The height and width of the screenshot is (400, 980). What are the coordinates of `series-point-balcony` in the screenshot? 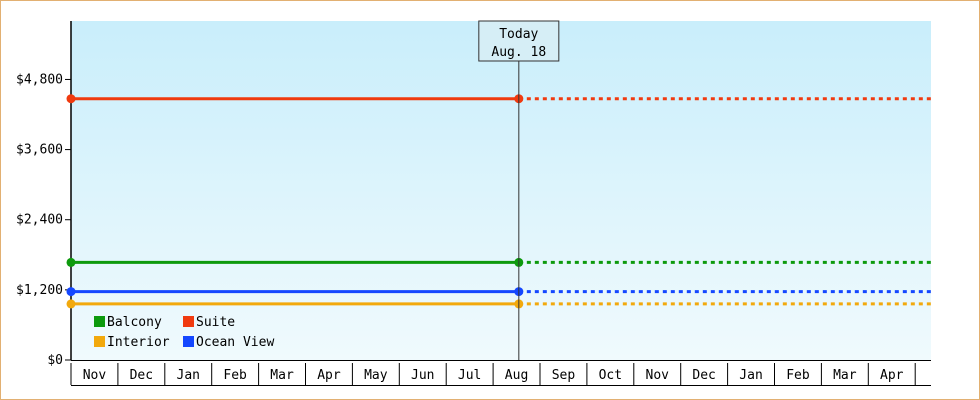 It's located at (71, 262).